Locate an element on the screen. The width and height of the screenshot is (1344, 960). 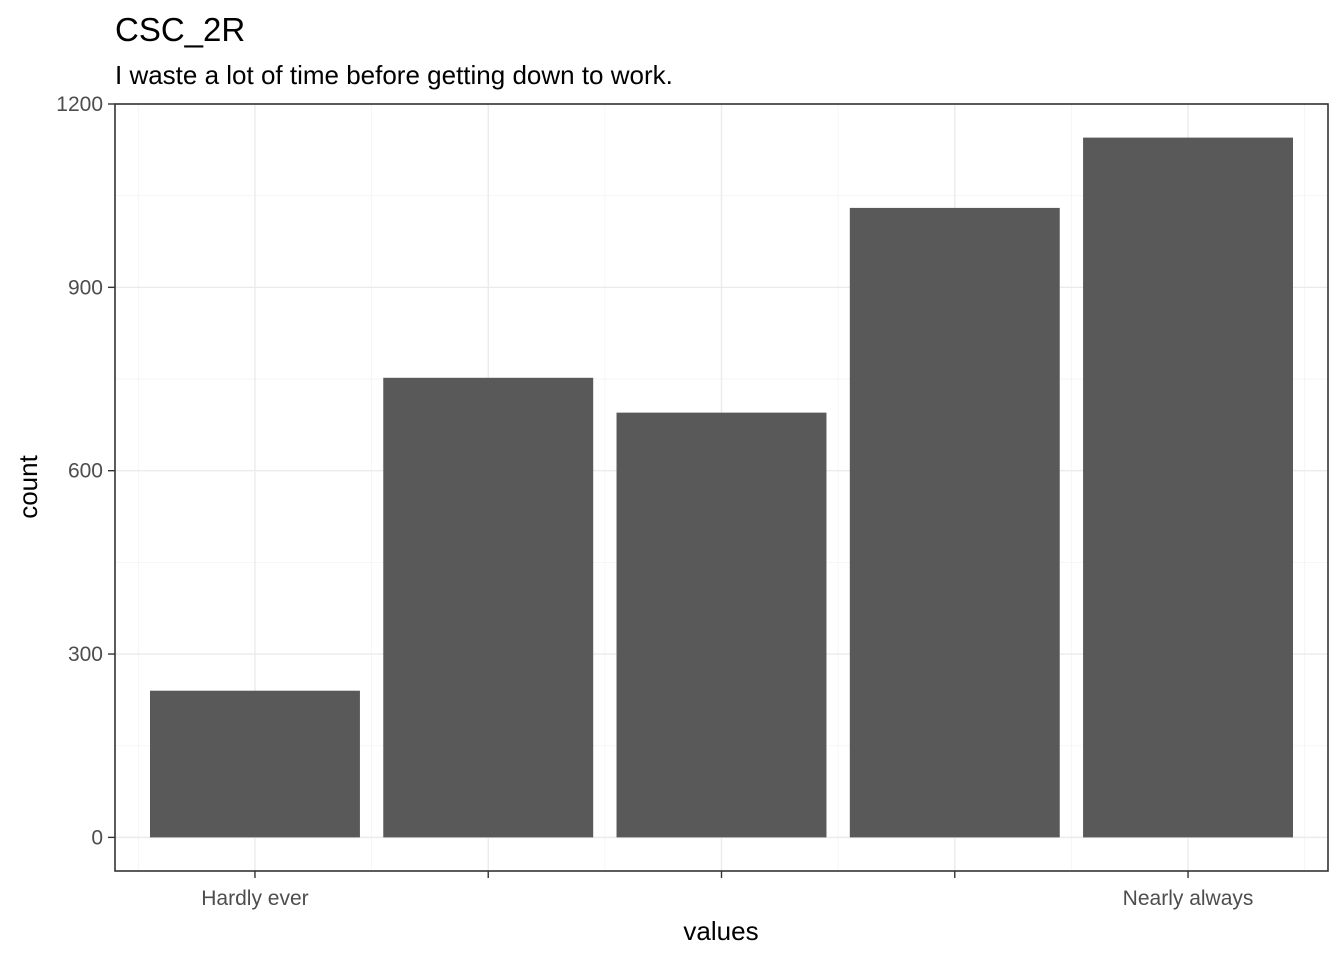
x-axis-title: values is located at coordinates (720, 931).